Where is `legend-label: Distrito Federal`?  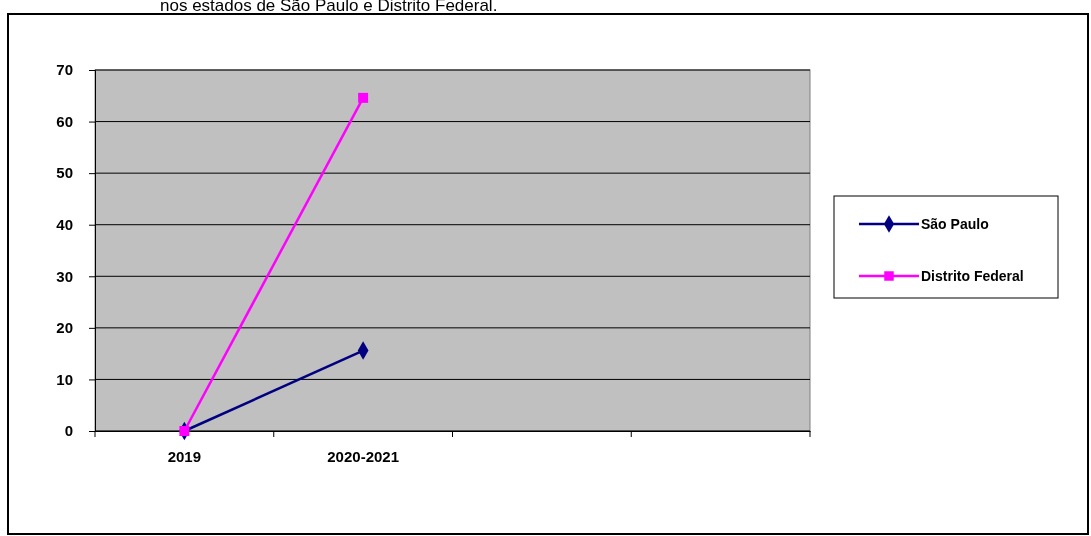
legend-label: Distrito Federal is located at coordinates (972, 276).